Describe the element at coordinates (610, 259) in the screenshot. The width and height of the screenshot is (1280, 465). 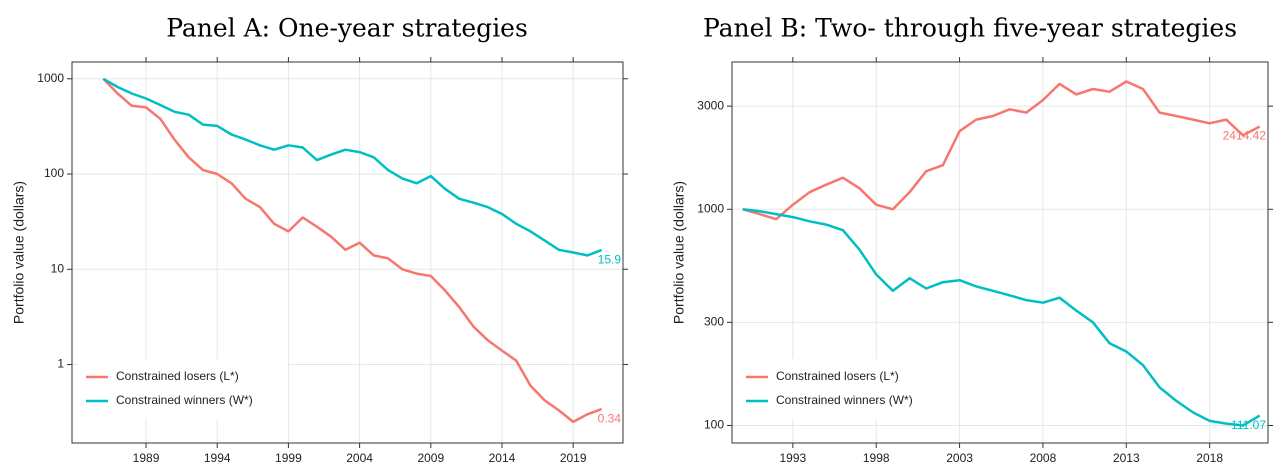
I see `end-value-label: 15.9` at that location.